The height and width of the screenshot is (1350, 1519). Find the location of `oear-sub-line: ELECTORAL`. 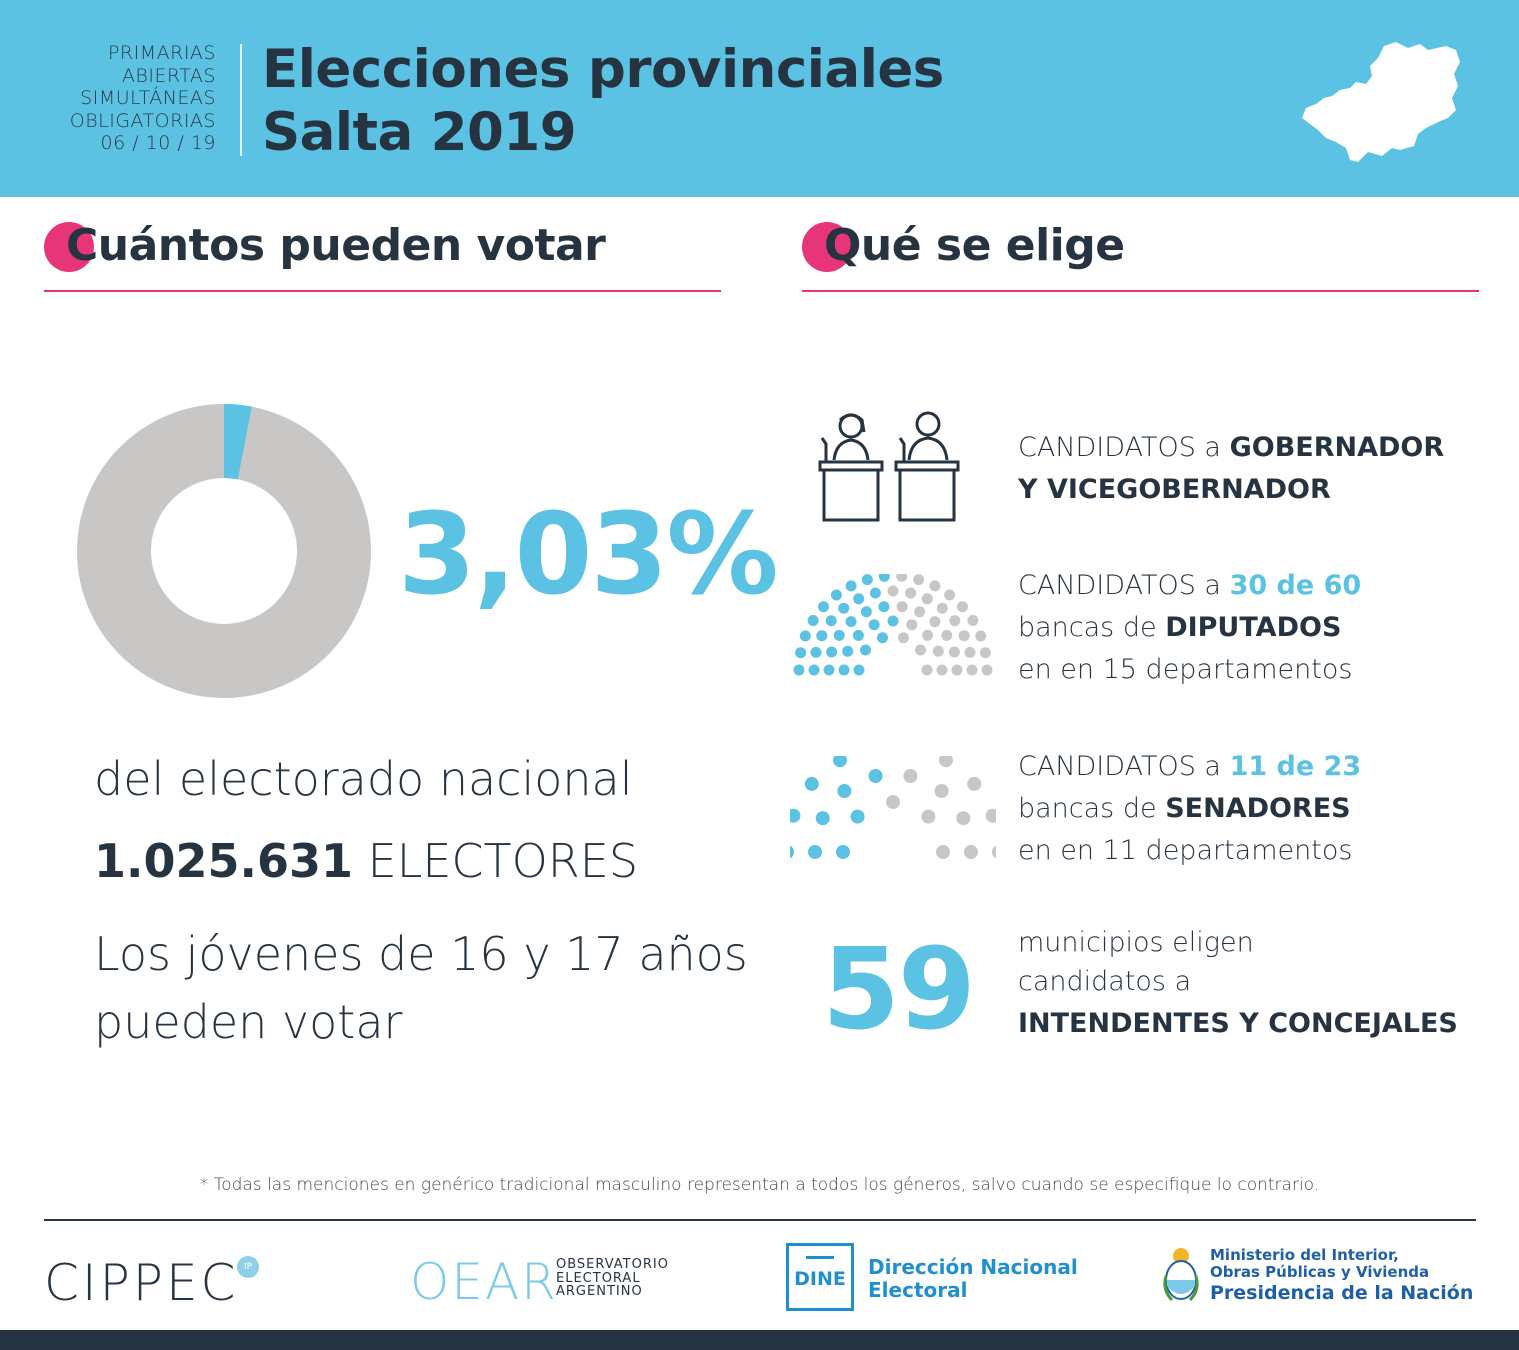

oear-sub-line: ELECTORAL is located at coordinates (598, 1278).